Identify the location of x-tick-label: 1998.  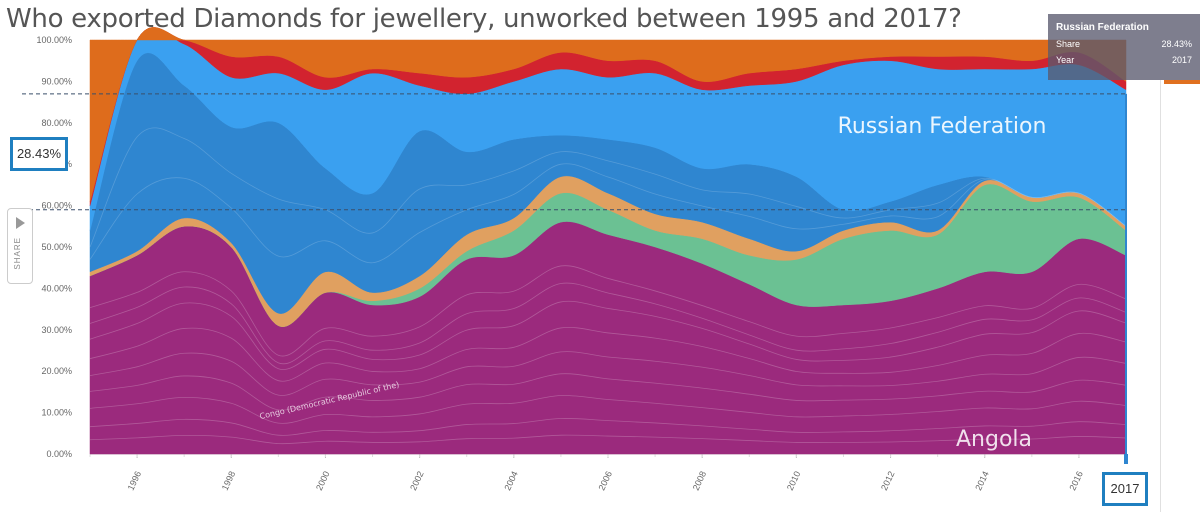
(229, 481).